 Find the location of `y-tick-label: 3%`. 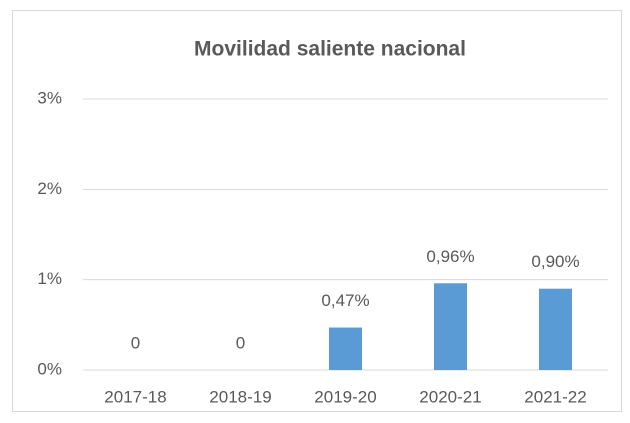

y-tick-label: 3% is located at coordinates (49, 97).